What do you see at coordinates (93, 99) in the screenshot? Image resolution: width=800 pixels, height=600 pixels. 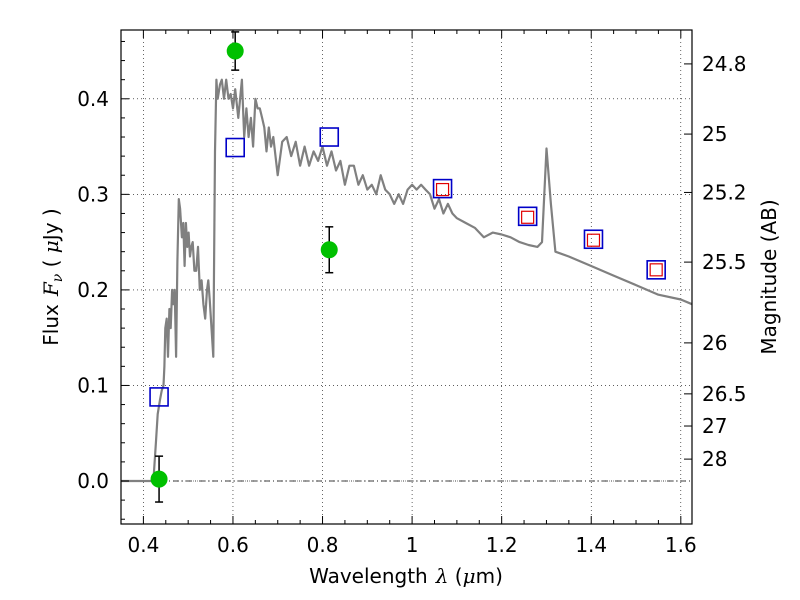 I see `y-tick-label: 0.4` at bounding box center [93, 99].